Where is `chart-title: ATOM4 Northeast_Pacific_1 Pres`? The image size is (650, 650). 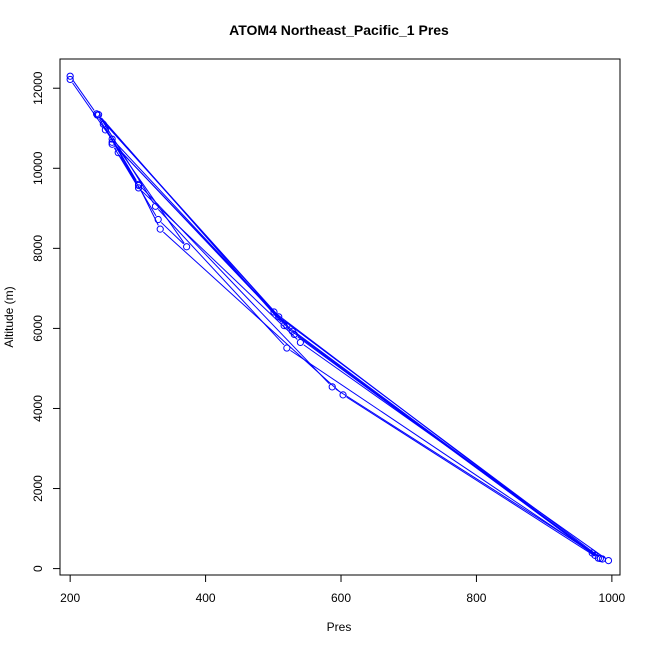 chart-title: ATOM4 Northeast_Pacific_1 Pres is located at coordinates (339, 30).